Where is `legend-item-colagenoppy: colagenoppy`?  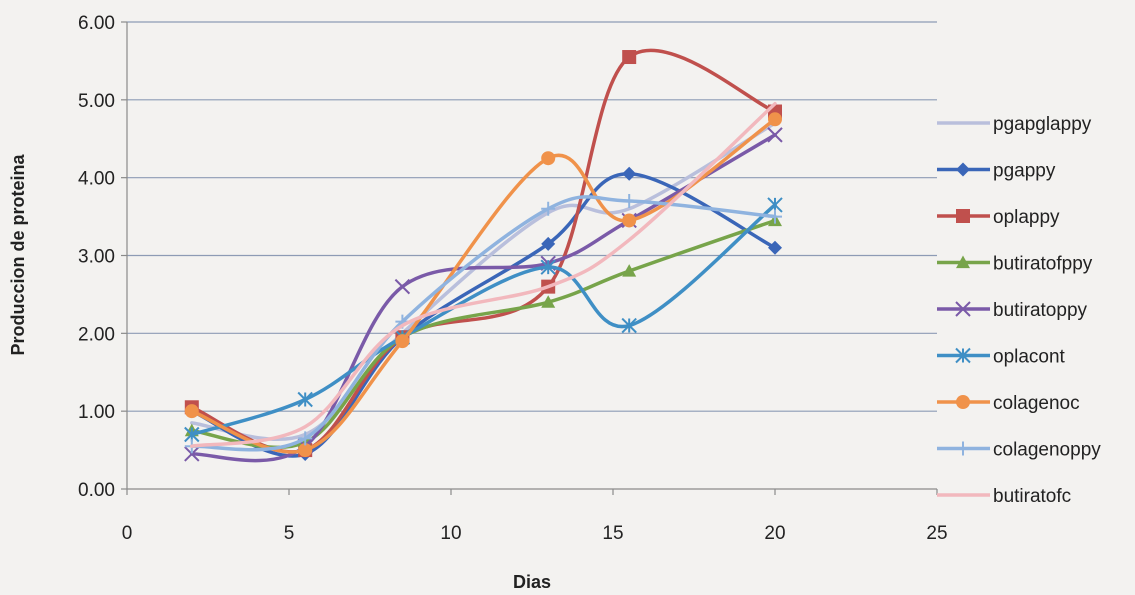
legend-item-colagenoppy: colagenoppy is located at coordinates (1019, 450).